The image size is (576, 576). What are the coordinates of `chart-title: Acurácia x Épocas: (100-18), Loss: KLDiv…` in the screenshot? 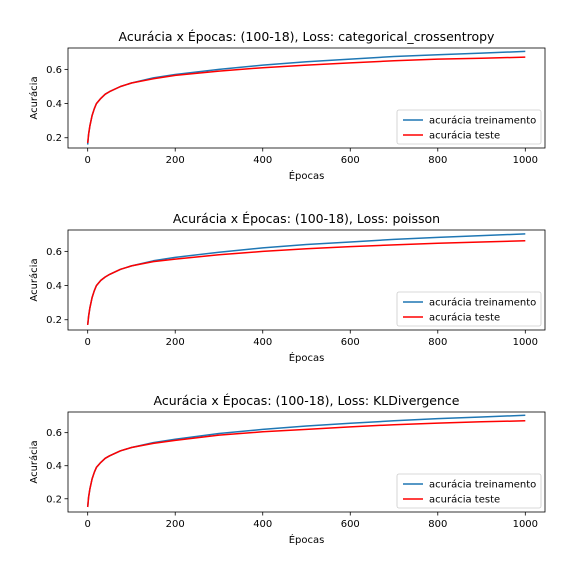 It's located at (307, 400).